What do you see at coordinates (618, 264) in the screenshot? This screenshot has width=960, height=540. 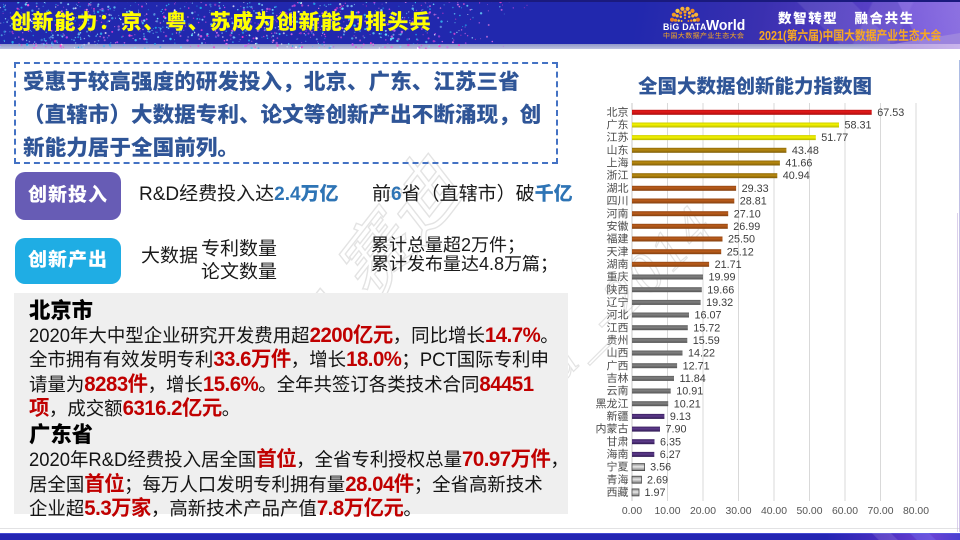 I see `svg-text: 湖南` at bounding box center [618, 264].